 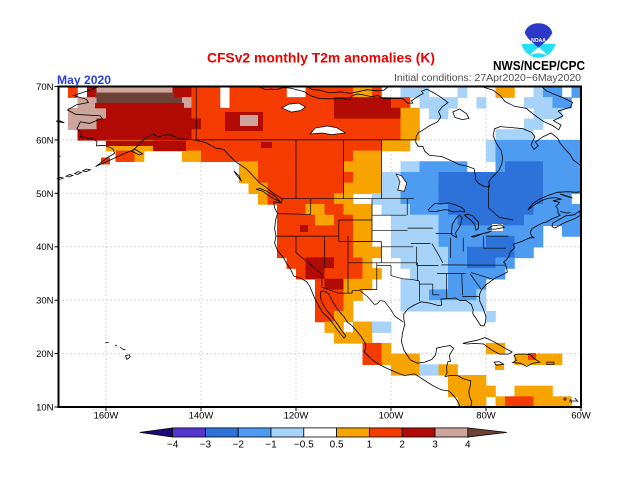 I want to click on svg-text: 30N, so click(x=45, y=301).